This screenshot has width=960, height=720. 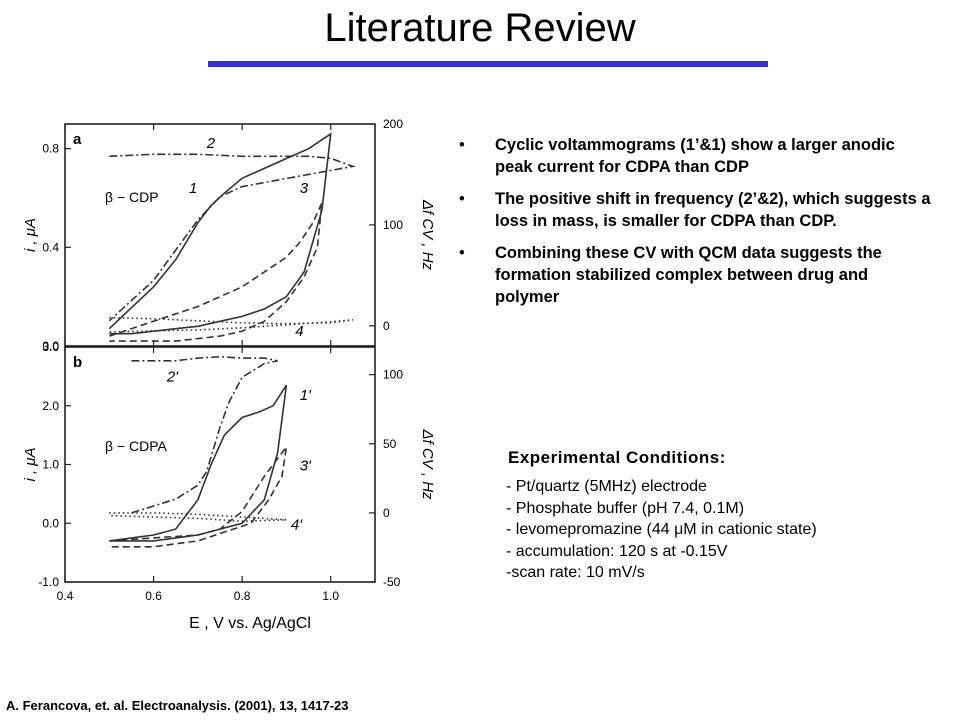 I want to click on y-tick-label: 1.0, so click(x=50, y=465).